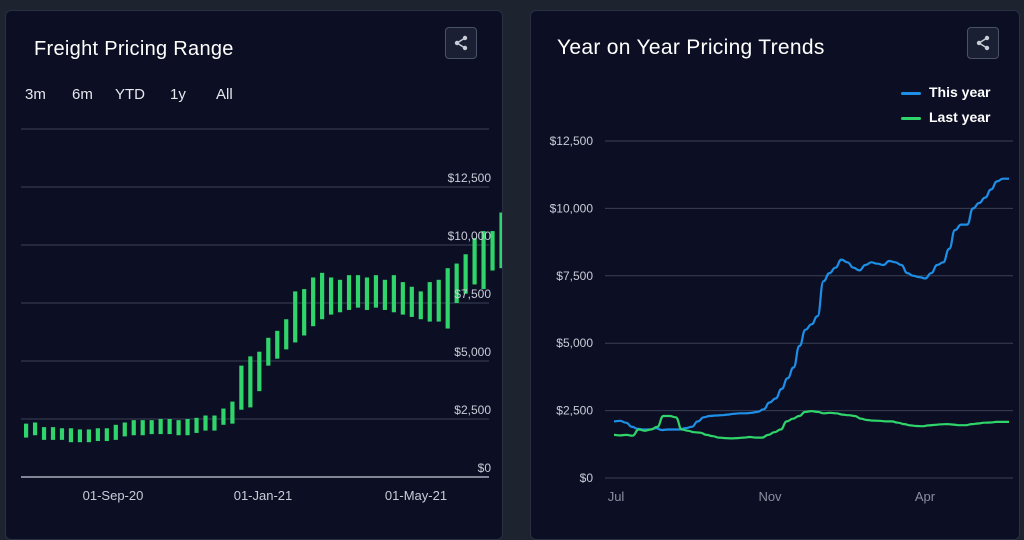  I want to click on legend-swatch-last-year, so click(911, 118).